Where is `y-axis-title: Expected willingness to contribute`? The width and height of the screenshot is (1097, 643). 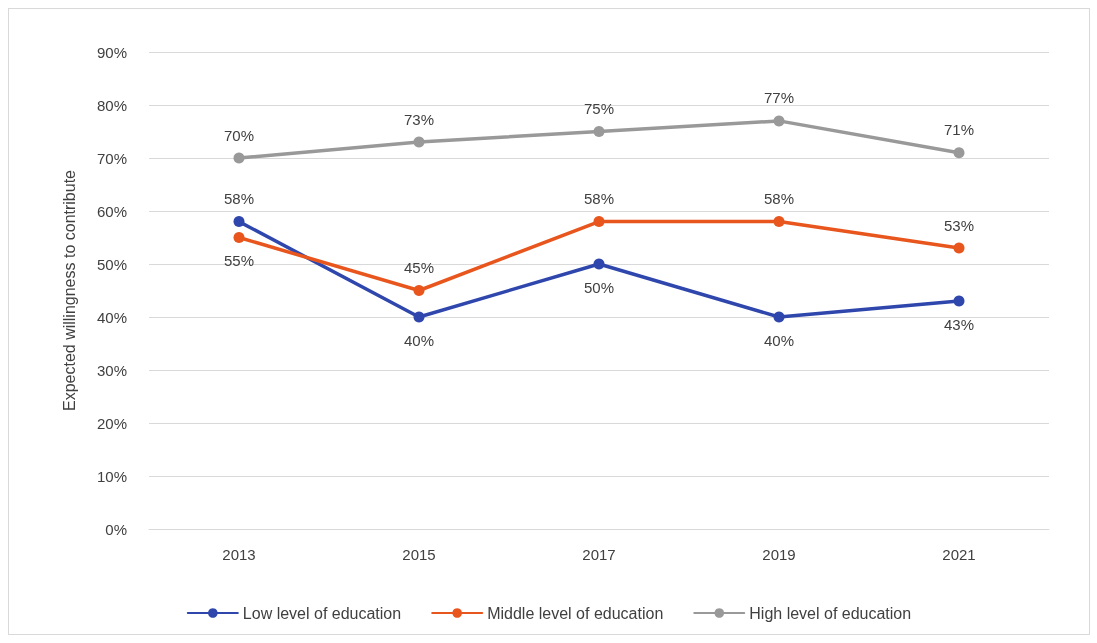
y-axis-title: Expected willingness to contribute is located at coordinates (69, 290).